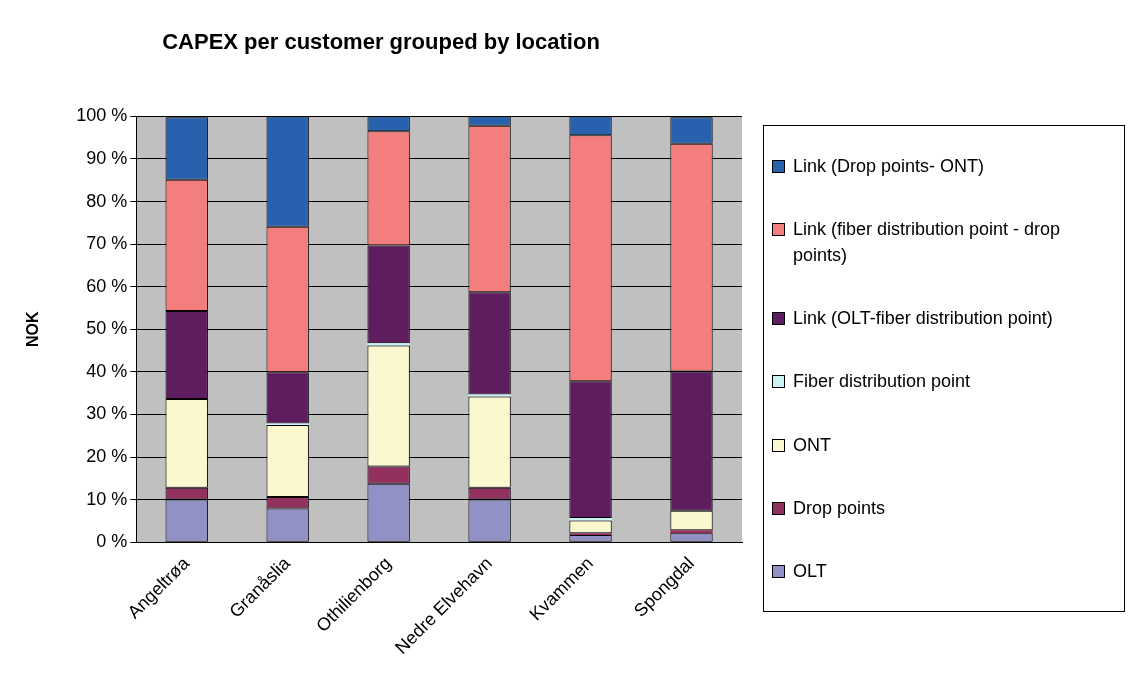 This screenshot has height=682, width=1133. Describe the element at coordinates (839, 509) in the screenshot. I see `legend-label: Drop points` at that location.